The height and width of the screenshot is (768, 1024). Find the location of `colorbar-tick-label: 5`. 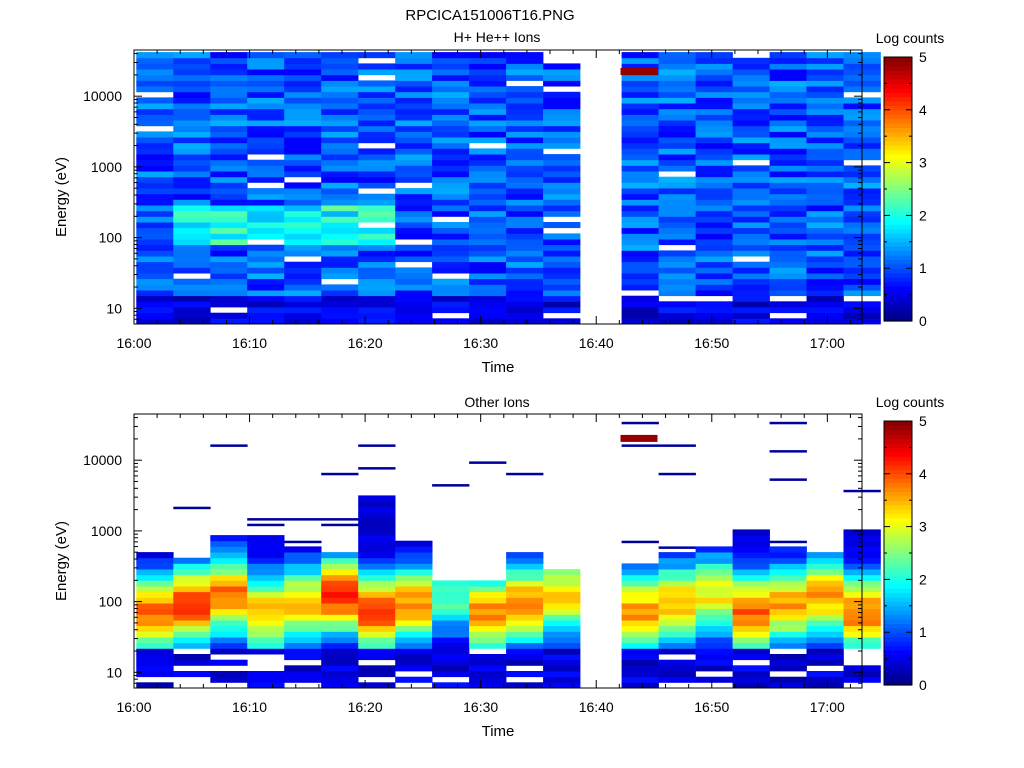

colorbar-tick-label: 5 is located at coordinates (923, 421).